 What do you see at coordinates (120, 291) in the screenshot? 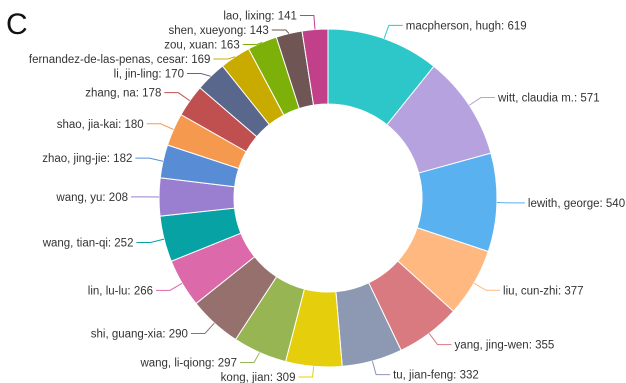
I see `slice-label-lin-lu-lu: lin, lu-lu: 266` at bounding box center [120, 291].